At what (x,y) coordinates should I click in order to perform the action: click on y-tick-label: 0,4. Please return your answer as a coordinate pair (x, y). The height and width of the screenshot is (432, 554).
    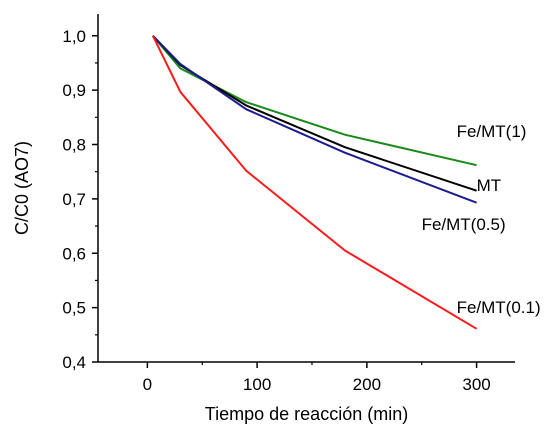
    Looking at the image, I should click on (74, 362).